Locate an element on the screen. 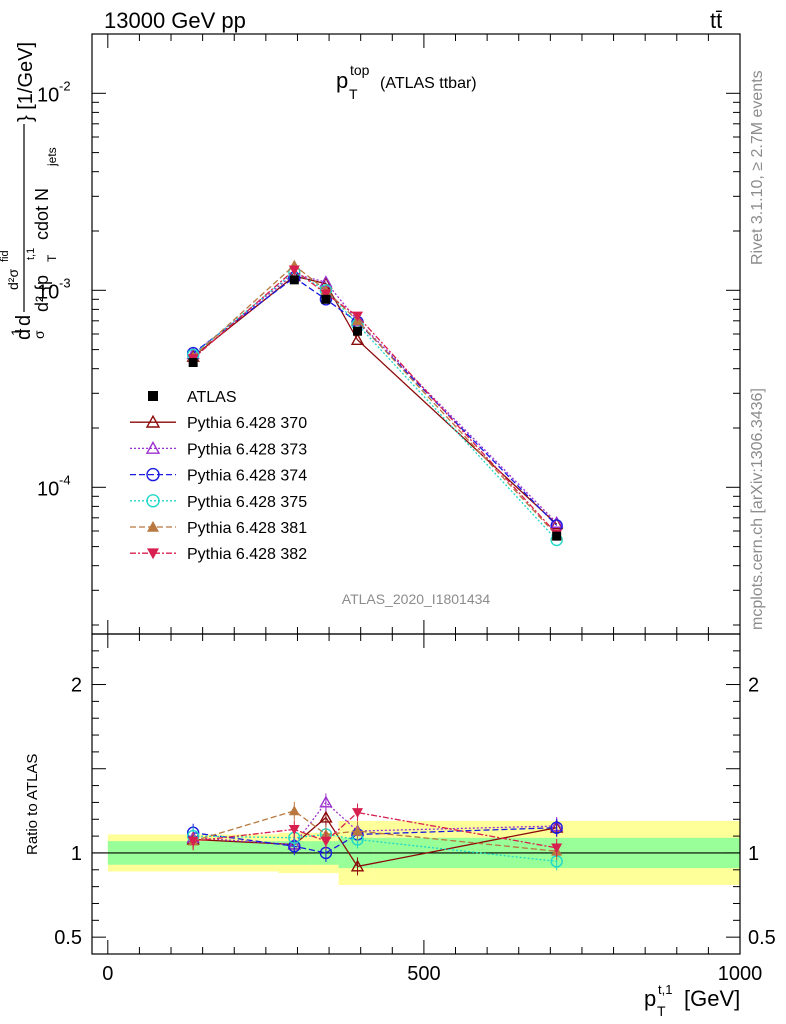 This screenshot has width=786, height=1024. svg-text: d²σ is located at coordinates (13, 279).